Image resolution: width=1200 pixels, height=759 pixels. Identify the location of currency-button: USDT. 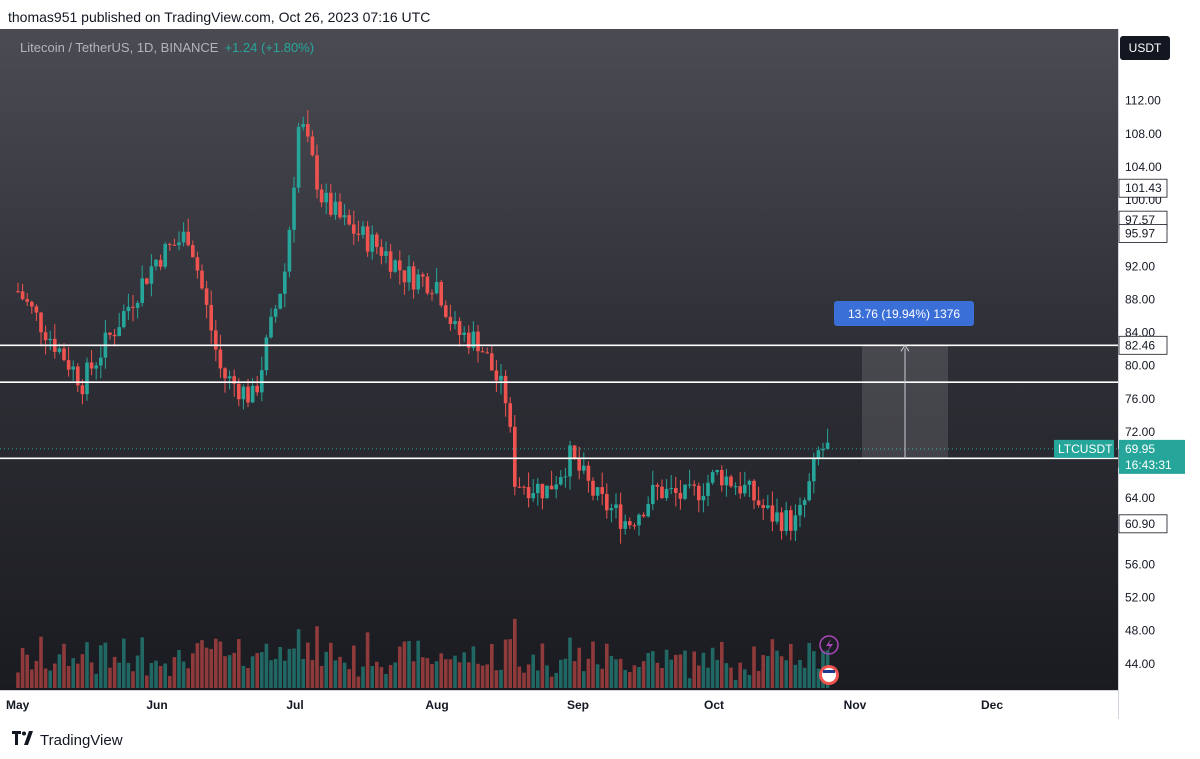
(1145, 48).